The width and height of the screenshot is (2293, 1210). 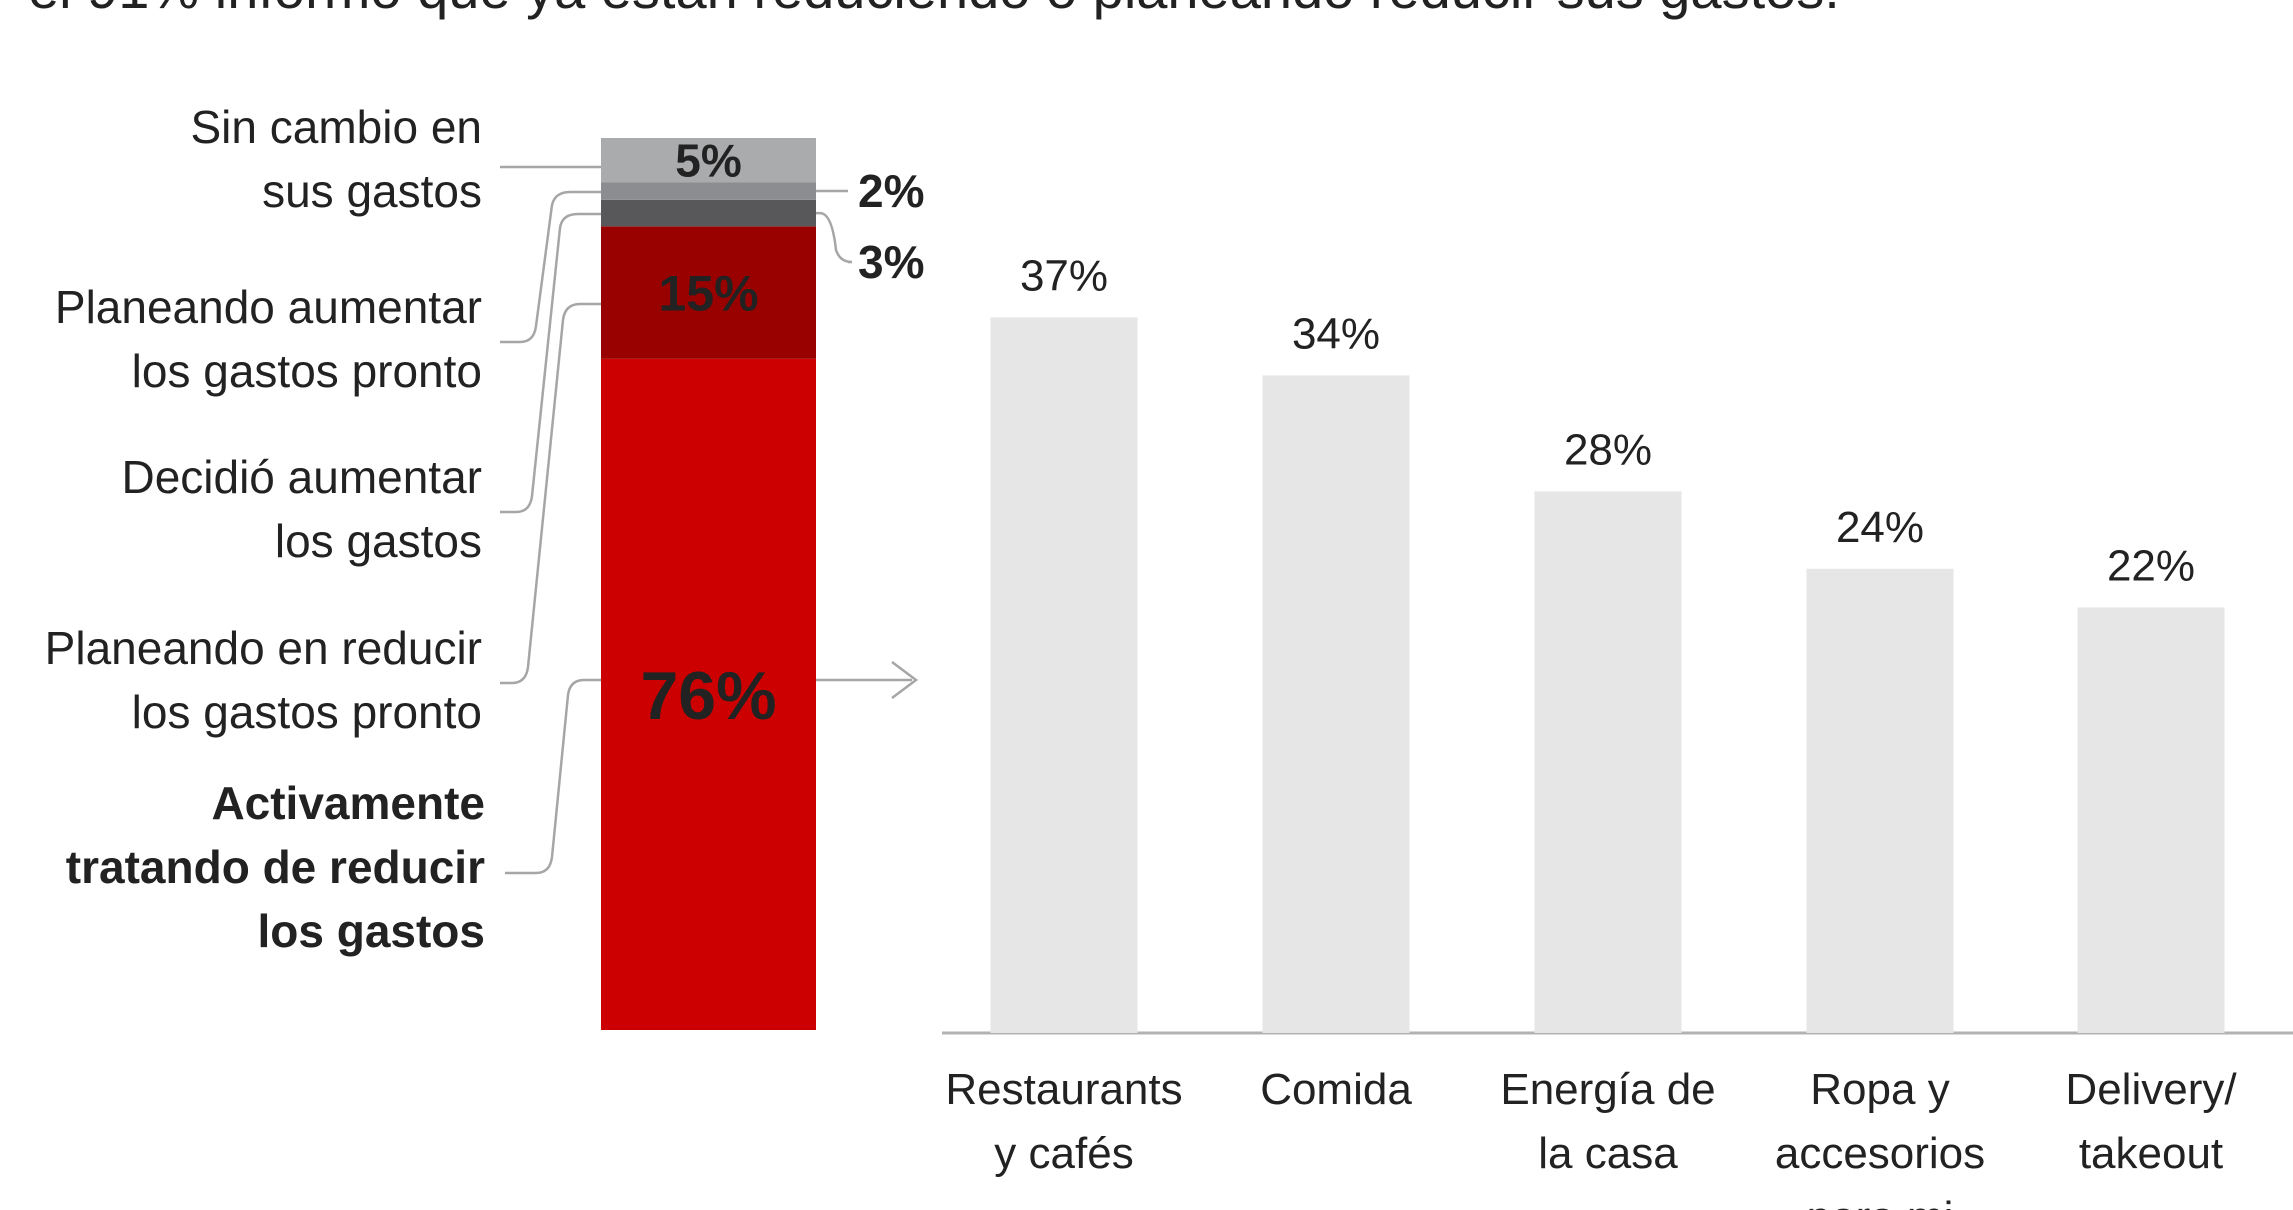 What do you see at coordinates (1880, 1201) in the screenshot?
I see `x-tick-label-3-2: para mi` at bounding box center [1880, 1201].